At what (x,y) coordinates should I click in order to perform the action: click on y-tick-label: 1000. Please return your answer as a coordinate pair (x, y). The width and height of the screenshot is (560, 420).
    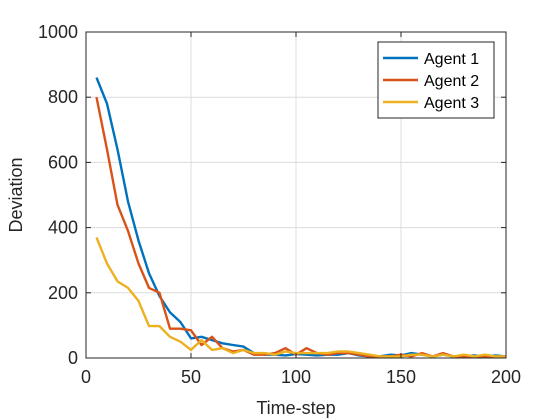
    Looking at the image, I should click on (58, 32).